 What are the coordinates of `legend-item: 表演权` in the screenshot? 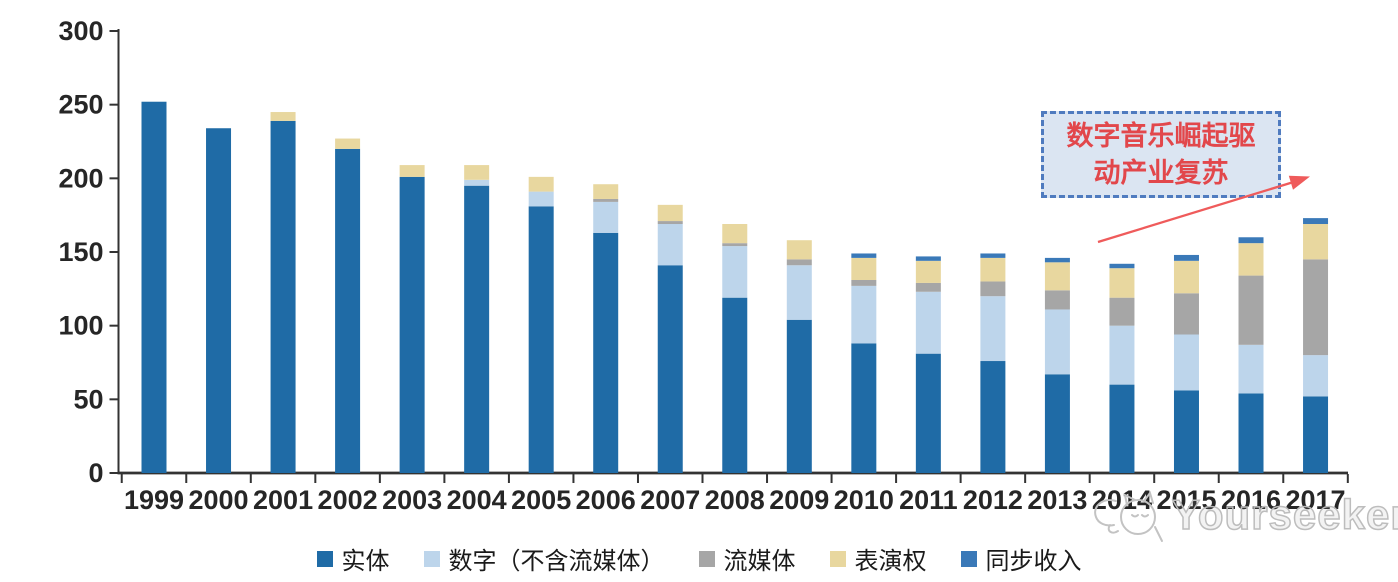 It's located at (878, 558).